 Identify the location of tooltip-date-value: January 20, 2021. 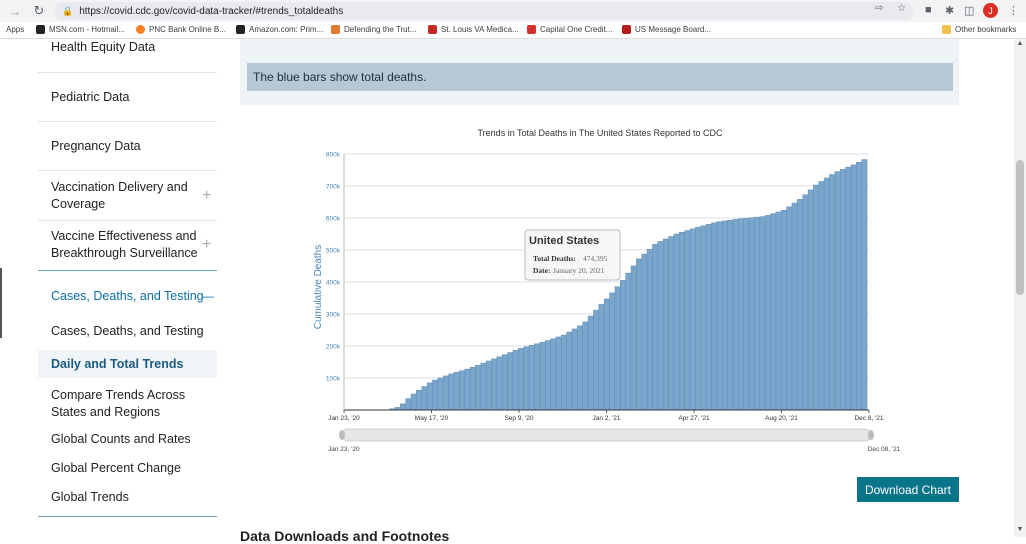
(579, 270).